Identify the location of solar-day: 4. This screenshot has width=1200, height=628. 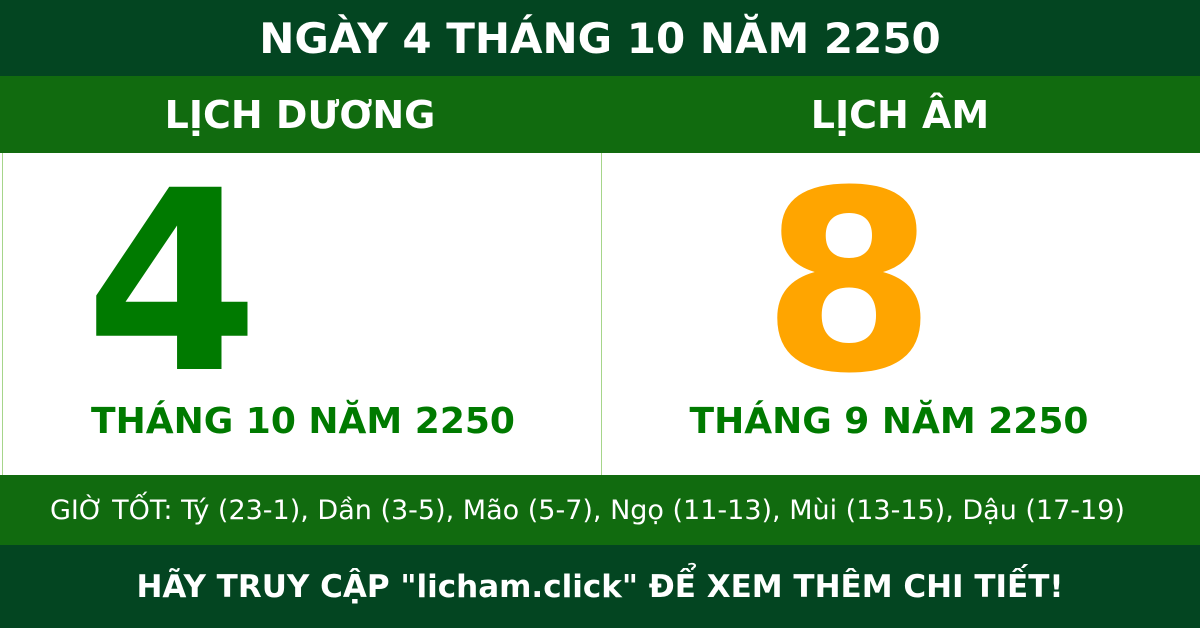
(172, 282).